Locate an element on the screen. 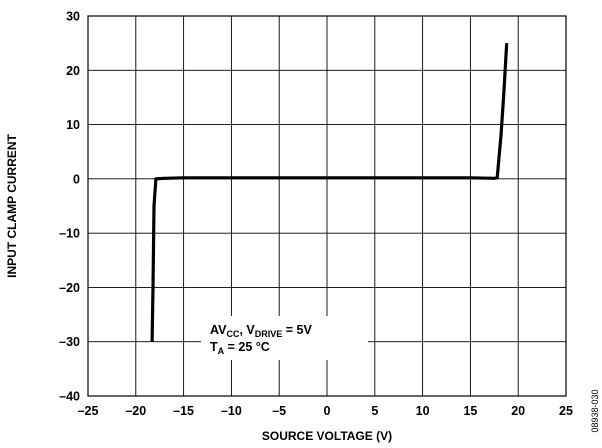  x-tick-label: 25 is located at coordinates (566, 411).